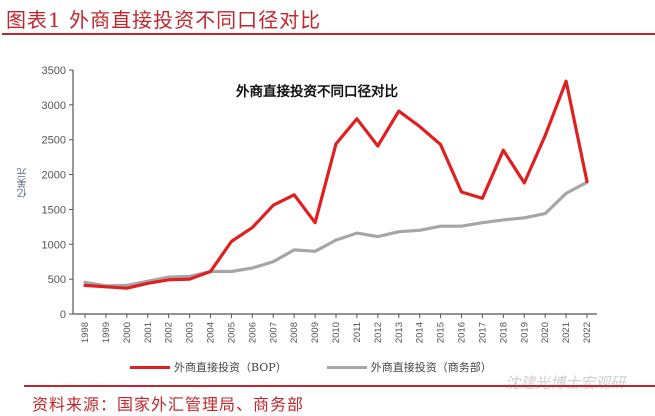 The height and width of the screenshot is (416, 655). What do you see at coordinates (54, 141) in the screenshot?
I see `y-tick-label: 2500` at bounding box center [54, 141].